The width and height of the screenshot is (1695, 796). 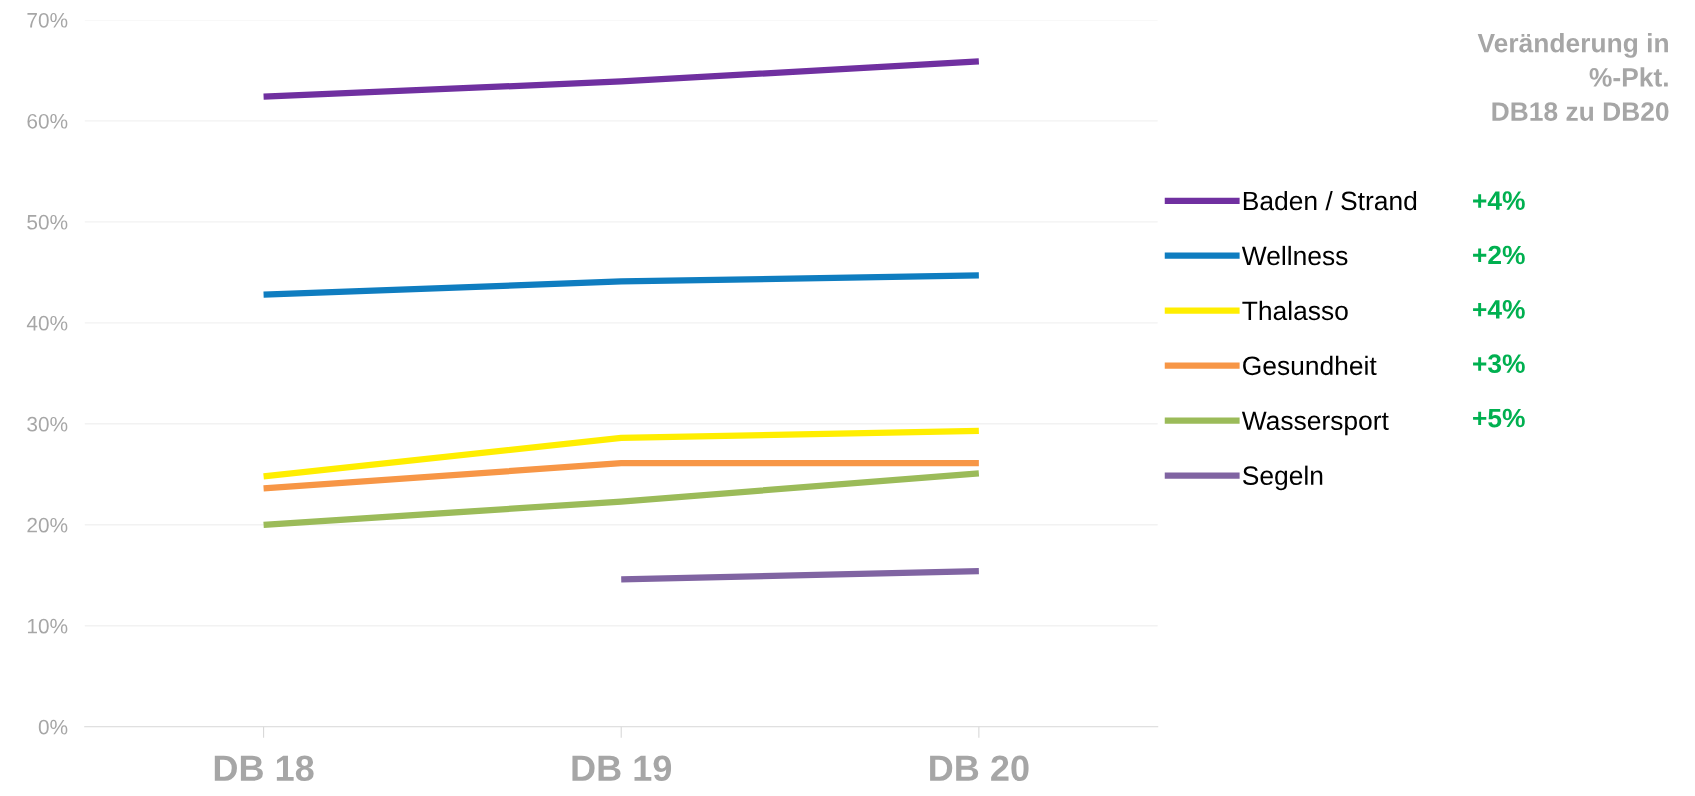 What do you see at coordinates (979, 768) in the screenshot?
I see `x-tick-label: DB 20` at bounding box center [979, 768].